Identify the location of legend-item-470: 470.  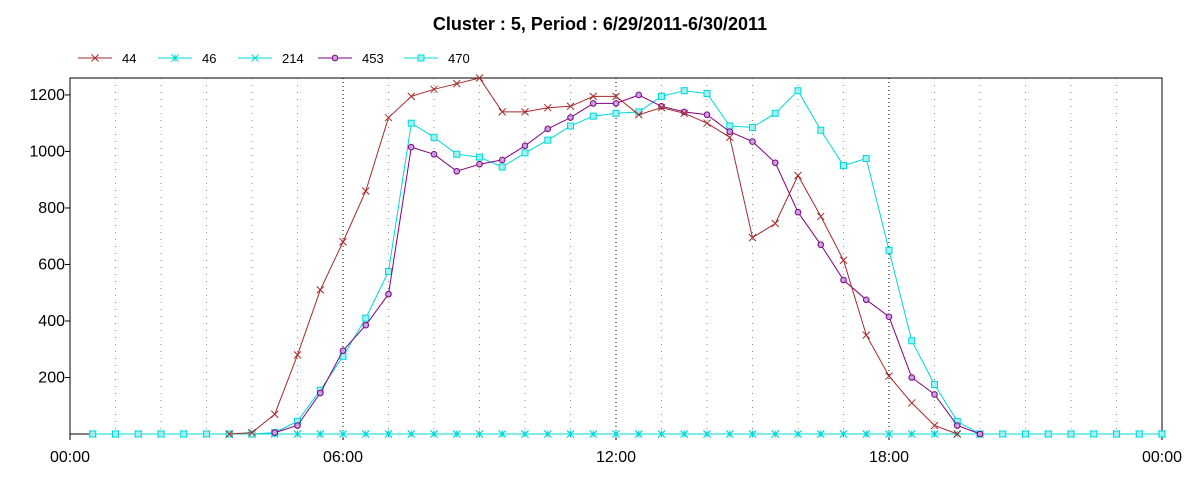
(437, 58).